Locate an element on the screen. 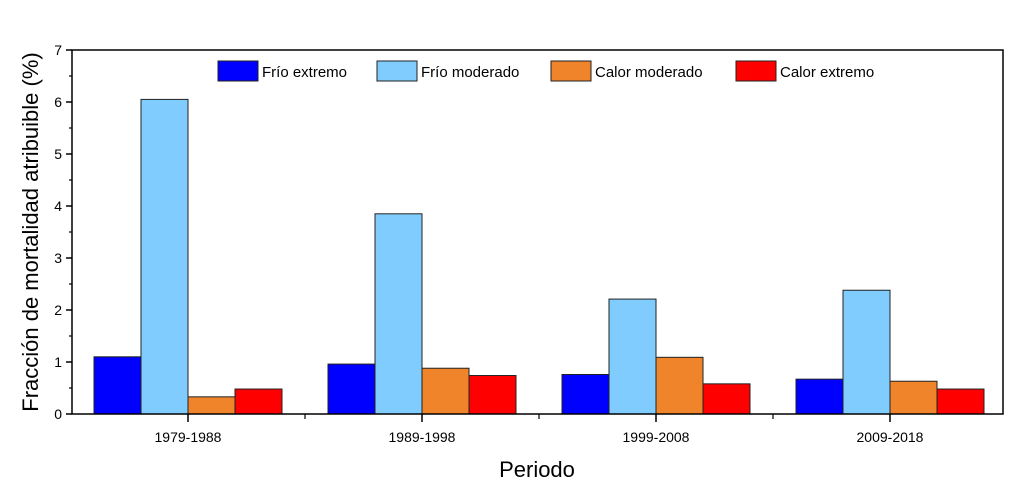  legend-item: Frío extremo is located at coordinates (282, 71).